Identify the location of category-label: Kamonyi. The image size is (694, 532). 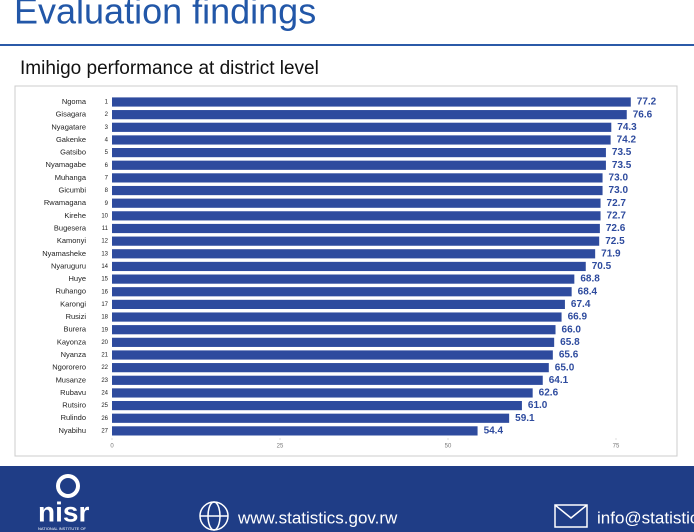
(72, 240).